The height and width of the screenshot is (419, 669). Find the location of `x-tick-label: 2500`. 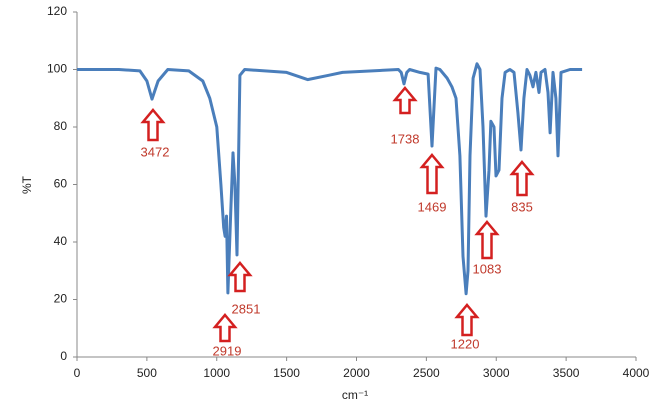

x-tick-label: 2500 is located at coordinates (426, 373).